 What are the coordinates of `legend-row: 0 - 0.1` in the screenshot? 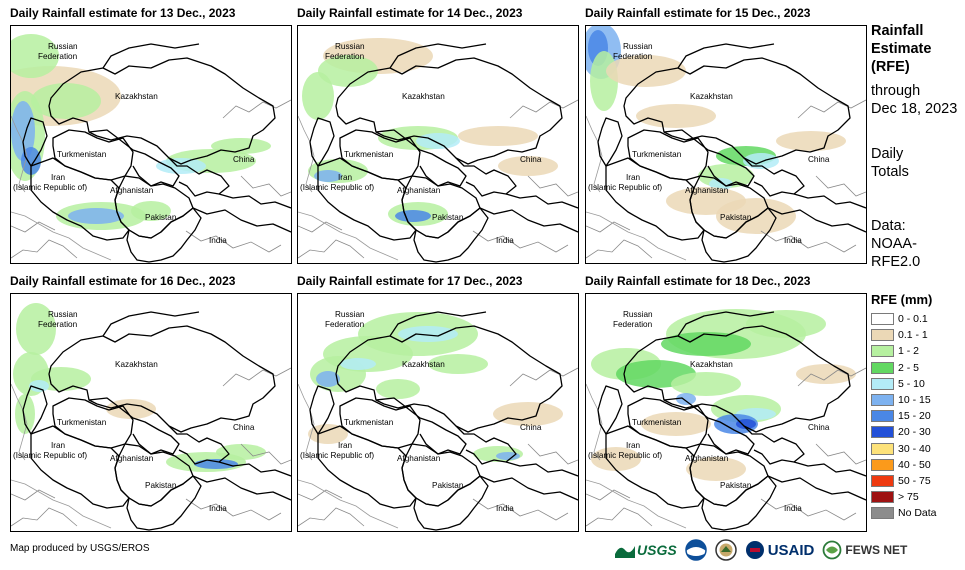 It's located at (918, 319).